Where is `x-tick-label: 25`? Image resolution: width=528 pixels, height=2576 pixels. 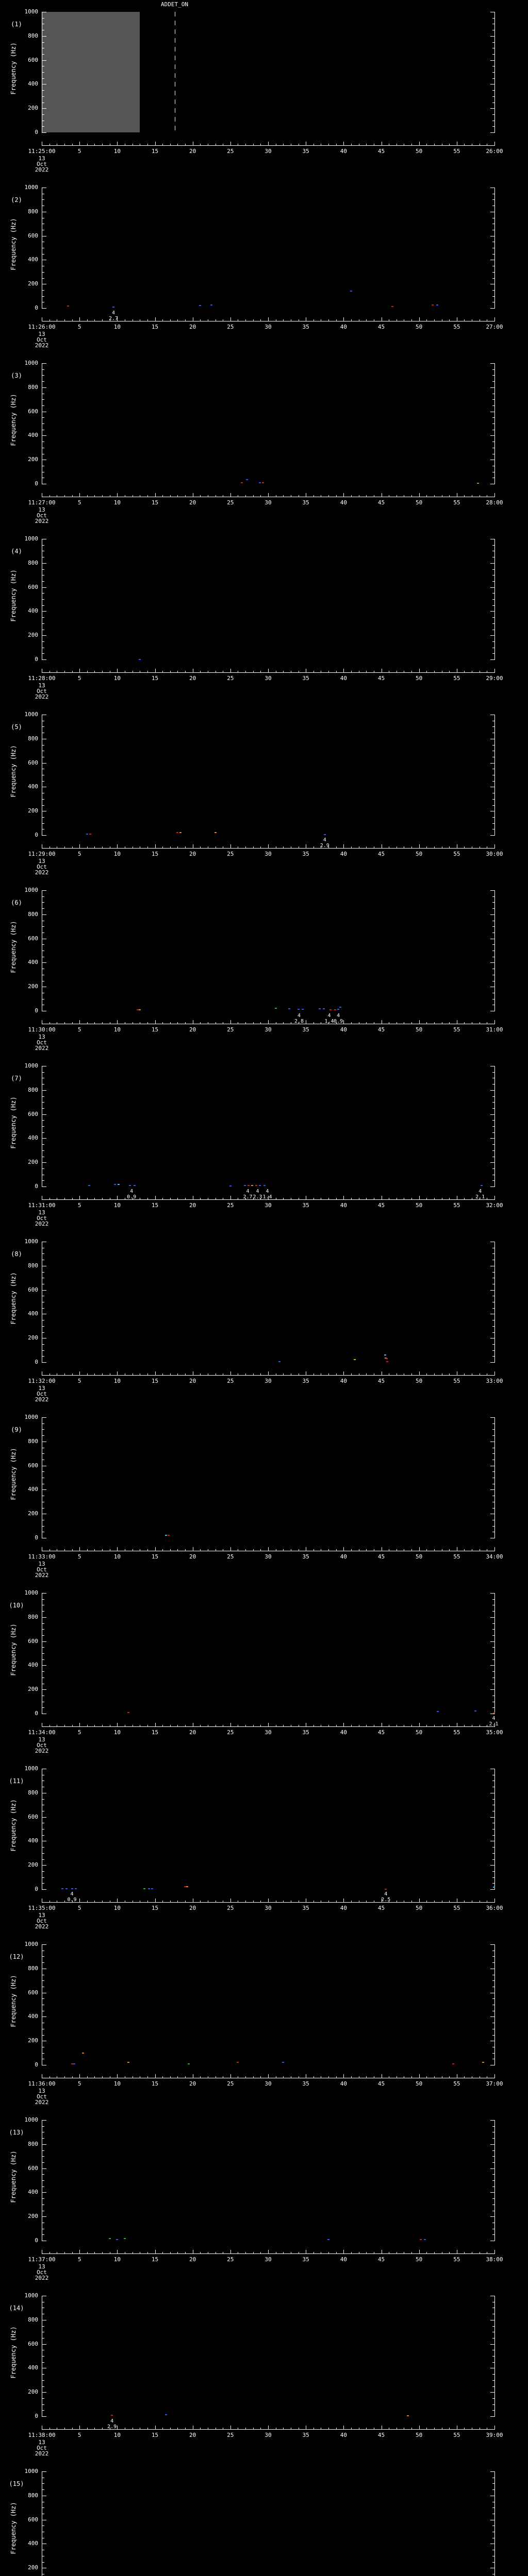 x-tick-label: 25 is located at coordinates (231, 1205).